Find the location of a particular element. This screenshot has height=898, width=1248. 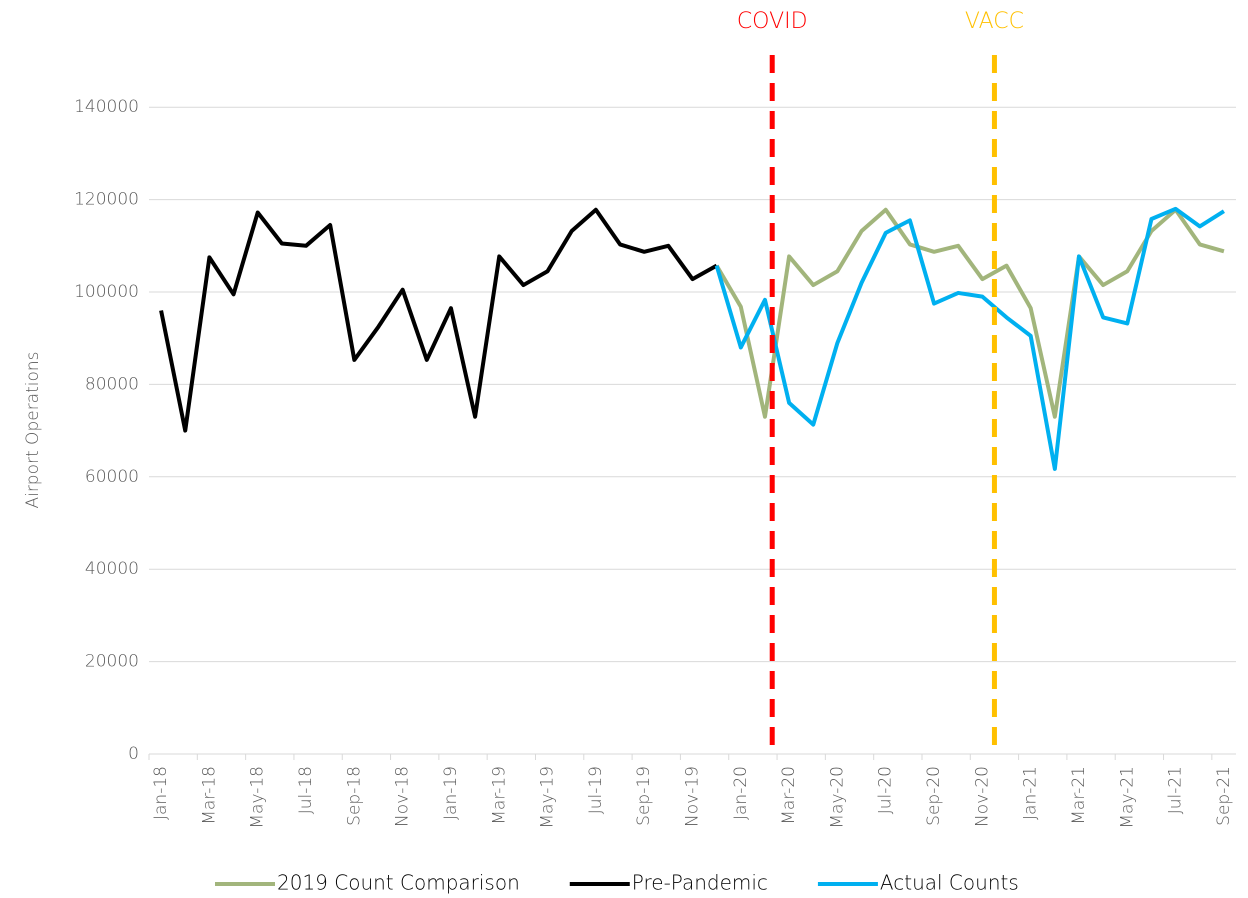

y-tick-label: 140000 is located at coordinates (106, 107).